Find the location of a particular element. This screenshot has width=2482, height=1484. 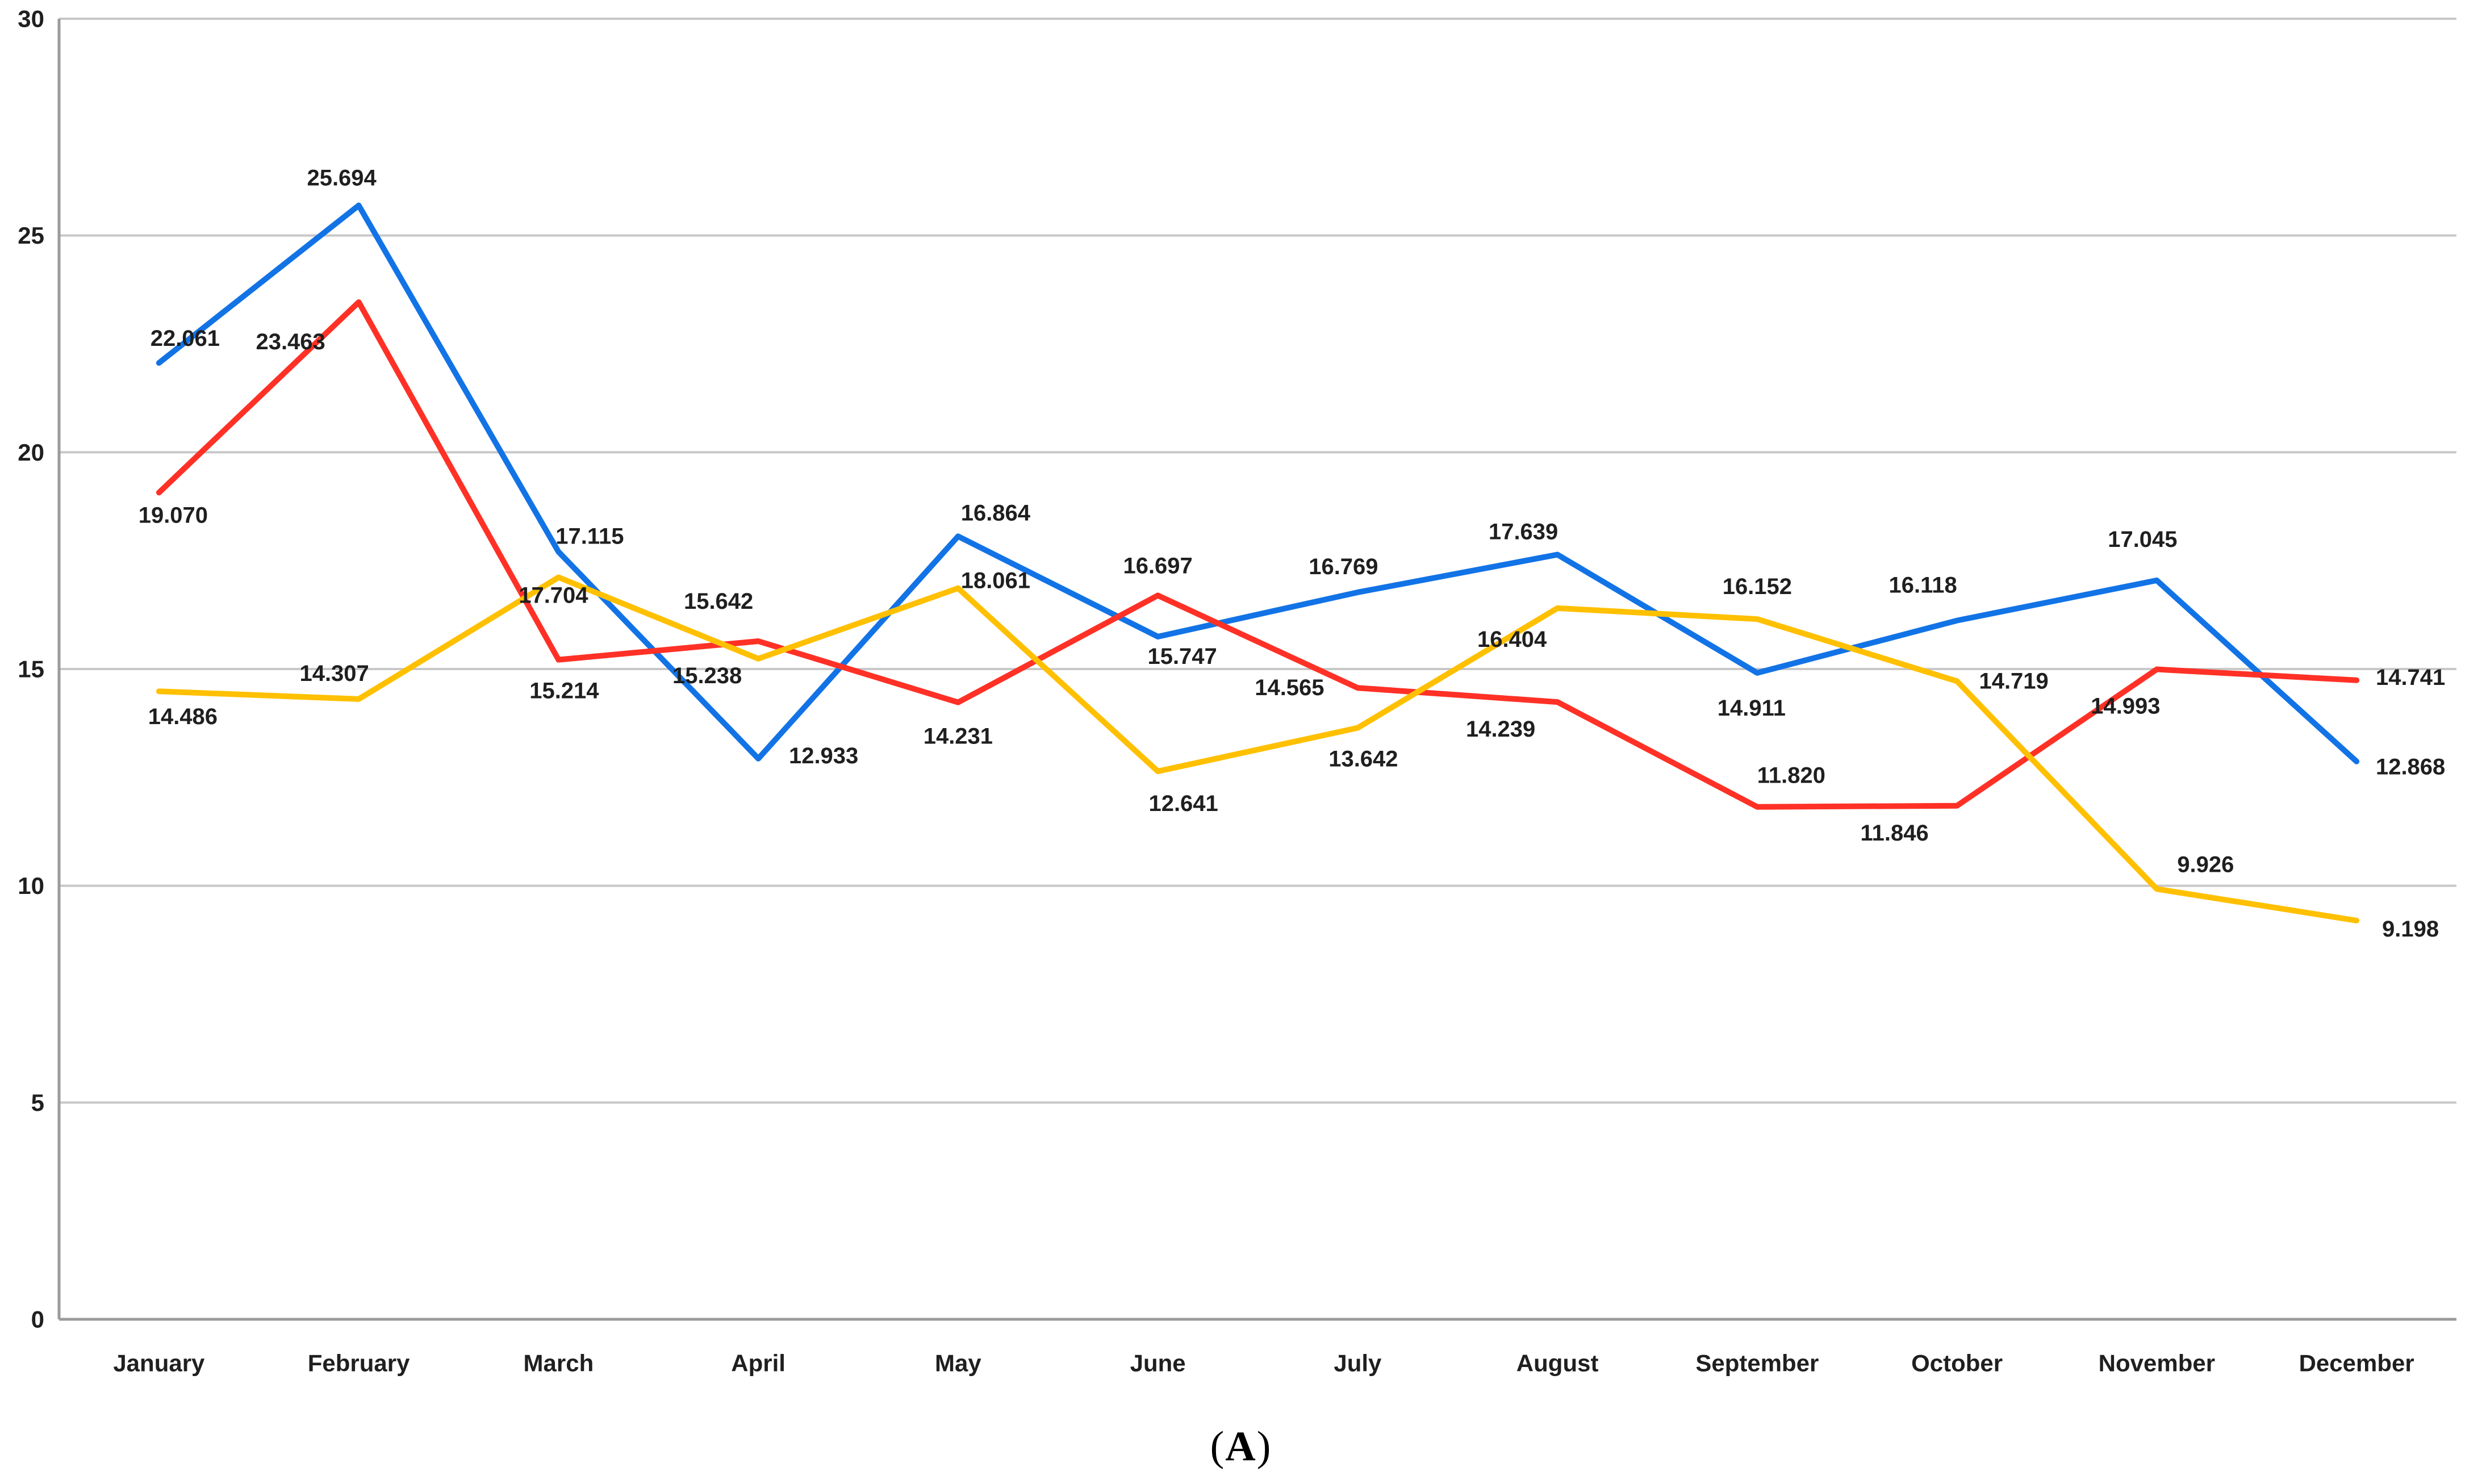

y-axis-tick-label: 20 is located at coordinates (31, 452).